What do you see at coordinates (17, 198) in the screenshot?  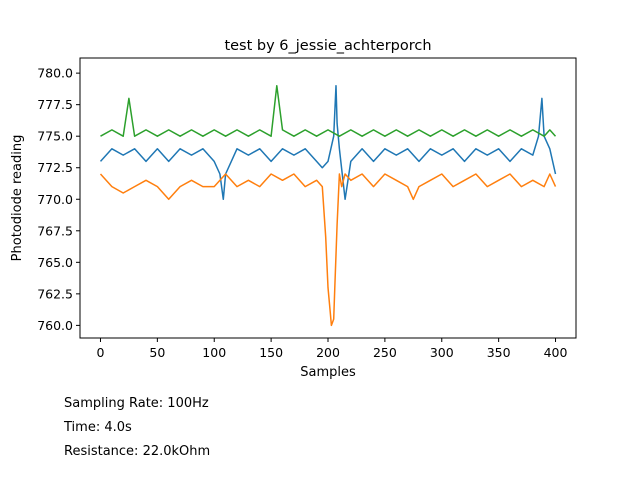 I see `y-axis-label: Photodiode reading` at bounding box center [17, 198].